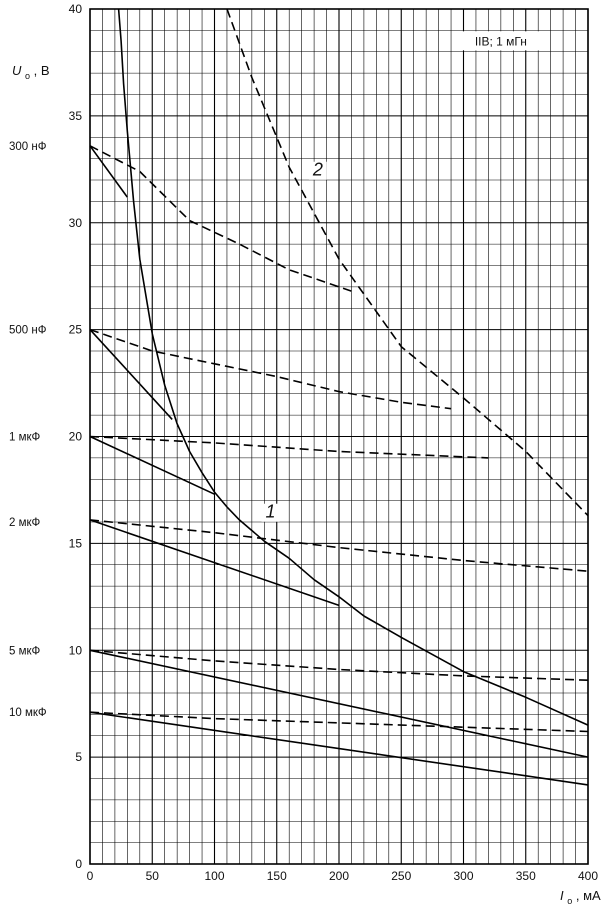 Image resolution: width=604 pixels, height=910 pixels. I want to click on x-tick-label: 250, so click(401, 876).